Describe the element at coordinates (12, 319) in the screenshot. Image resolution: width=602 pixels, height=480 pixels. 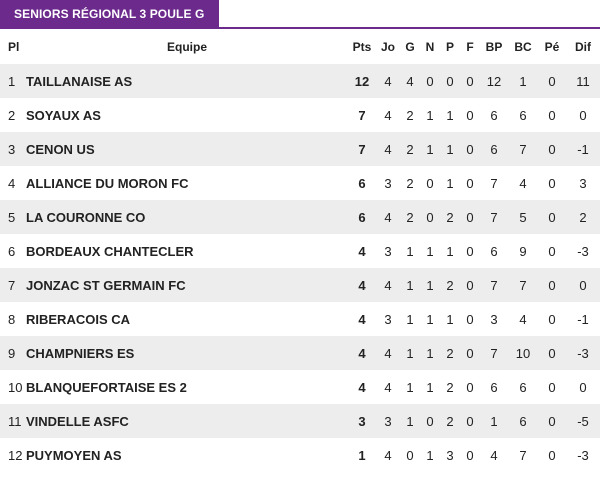
I see `col-pl-cell: 8` at that location.